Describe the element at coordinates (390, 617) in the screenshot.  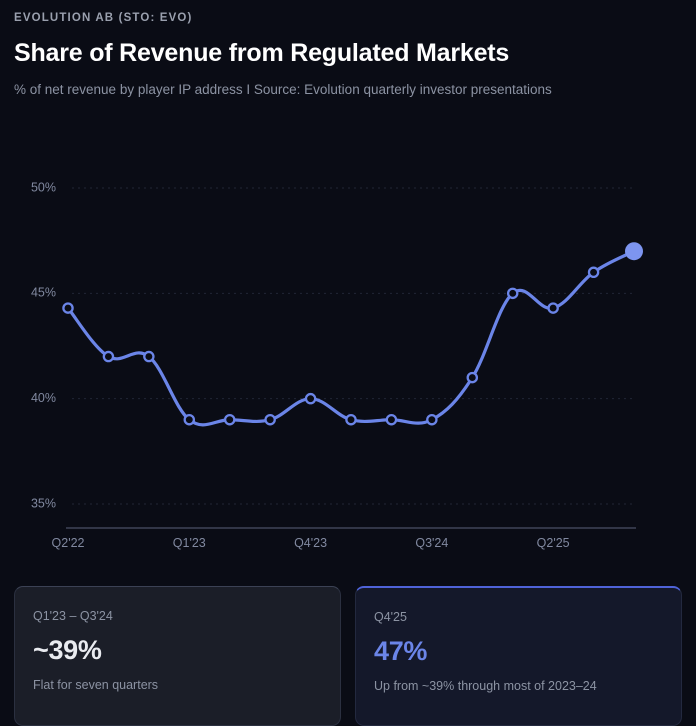
I see `card-period-label: Q4'25` at that location.